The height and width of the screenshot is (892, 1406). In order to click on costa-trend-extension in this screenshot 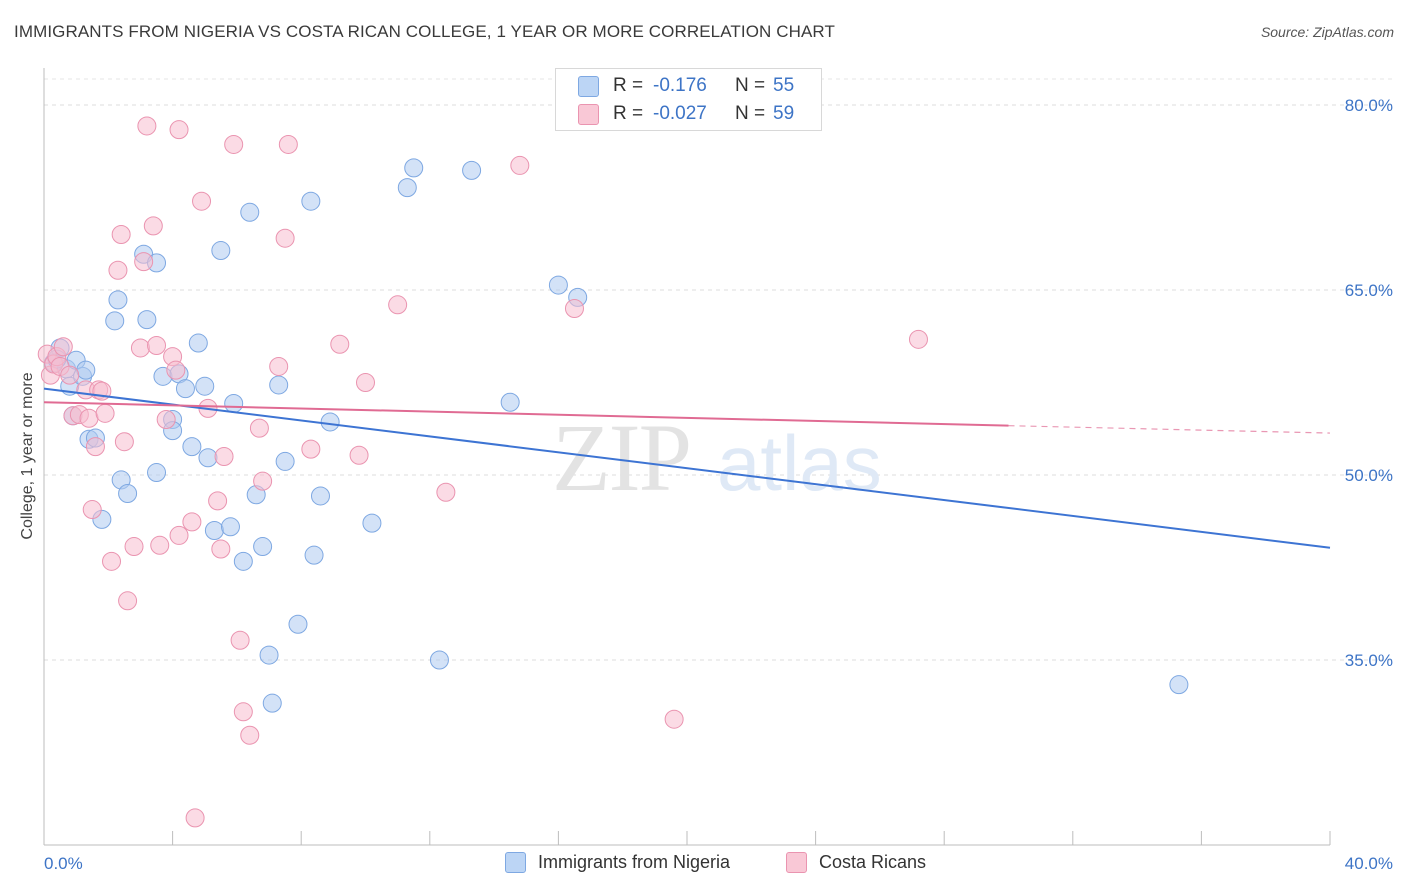, I will do `click(1169, 429)`.